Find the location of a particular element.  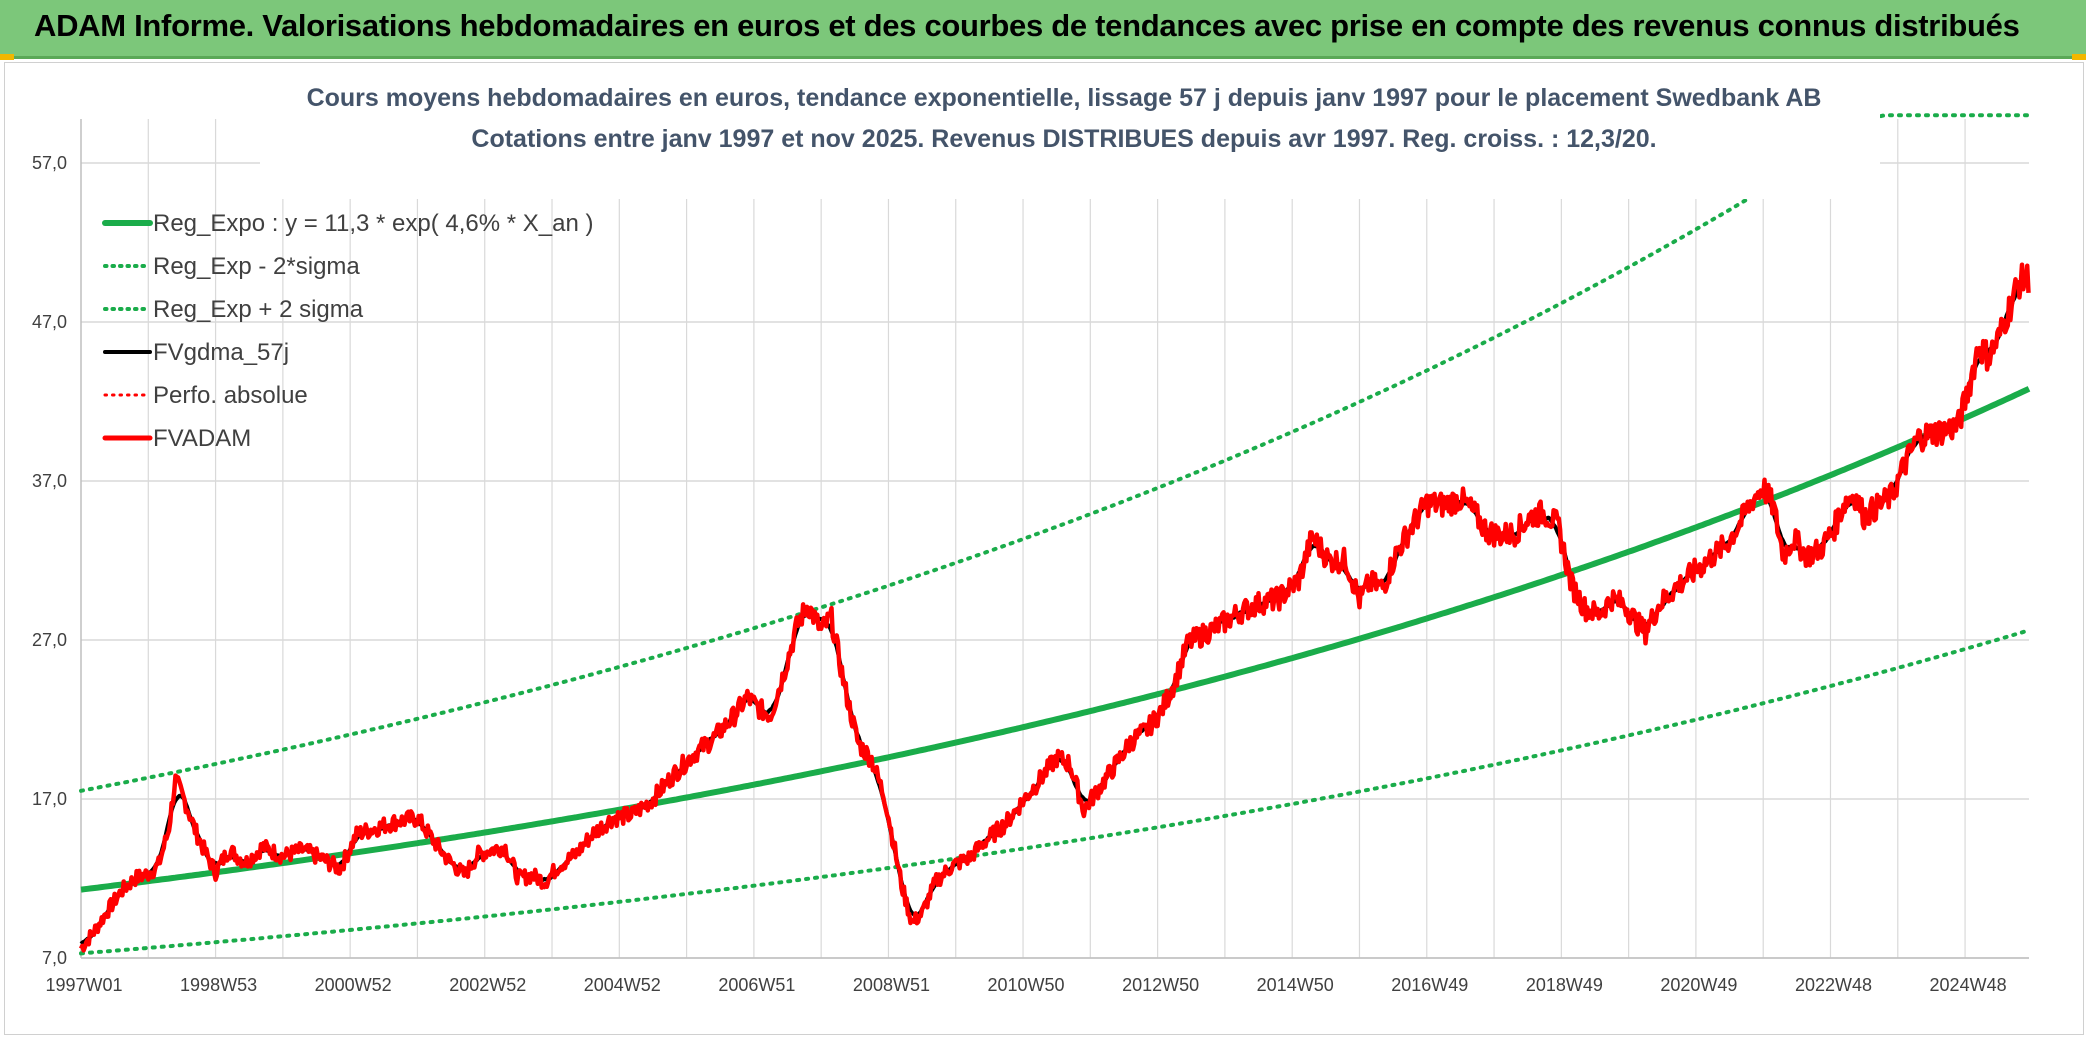

y-tick-label: 17,0 is located at coordinates (49, 799).